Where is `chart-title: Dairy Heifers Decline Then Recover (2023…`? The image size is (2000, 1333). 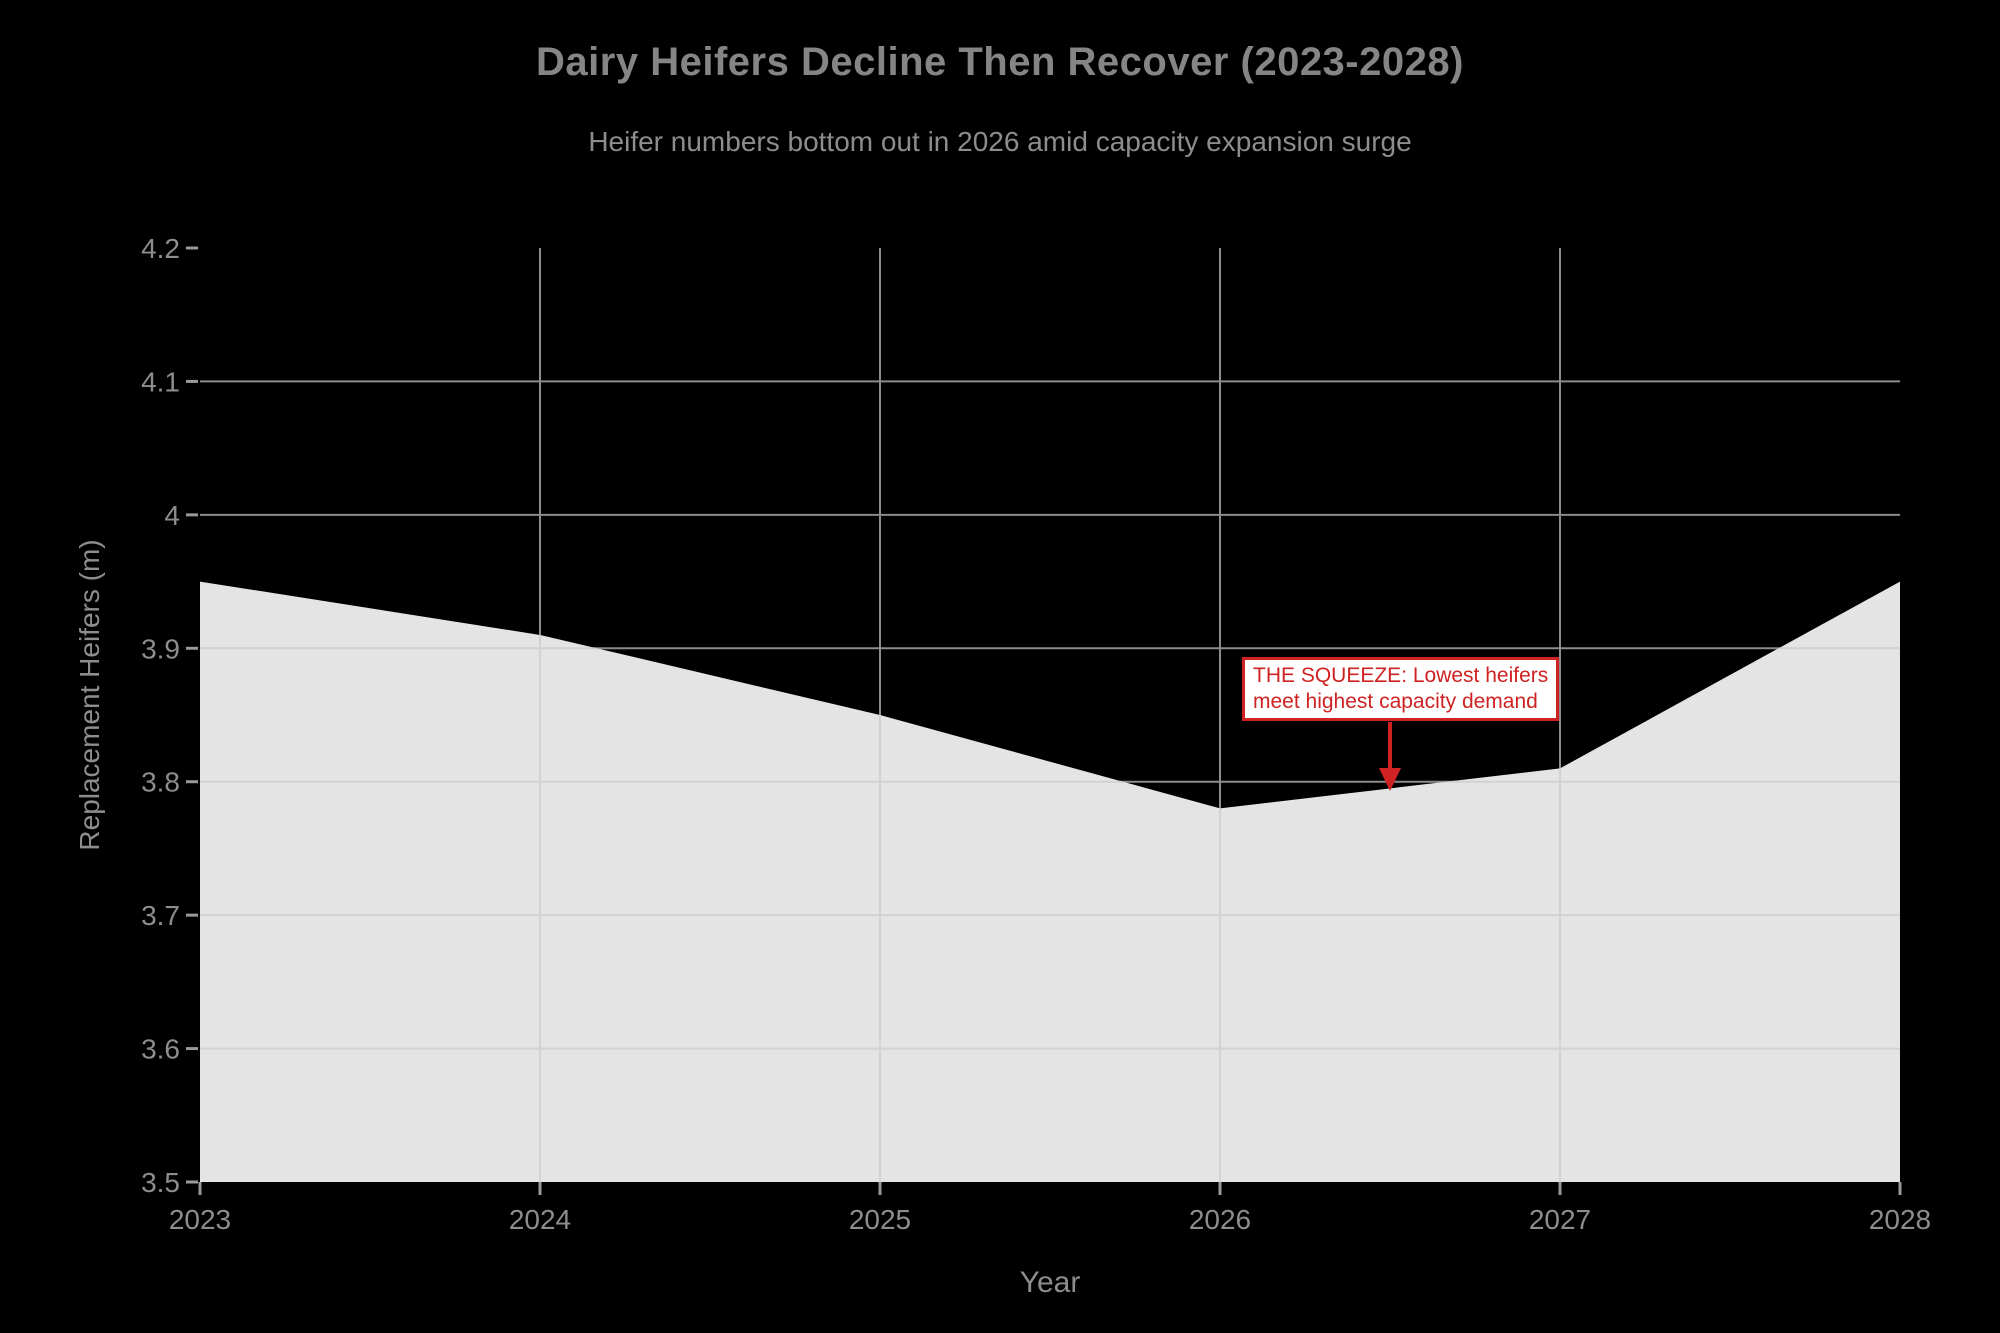 chart-title: Dairy Heifers Decline Then Recover (2023… is located at coordinates (1000, 62).